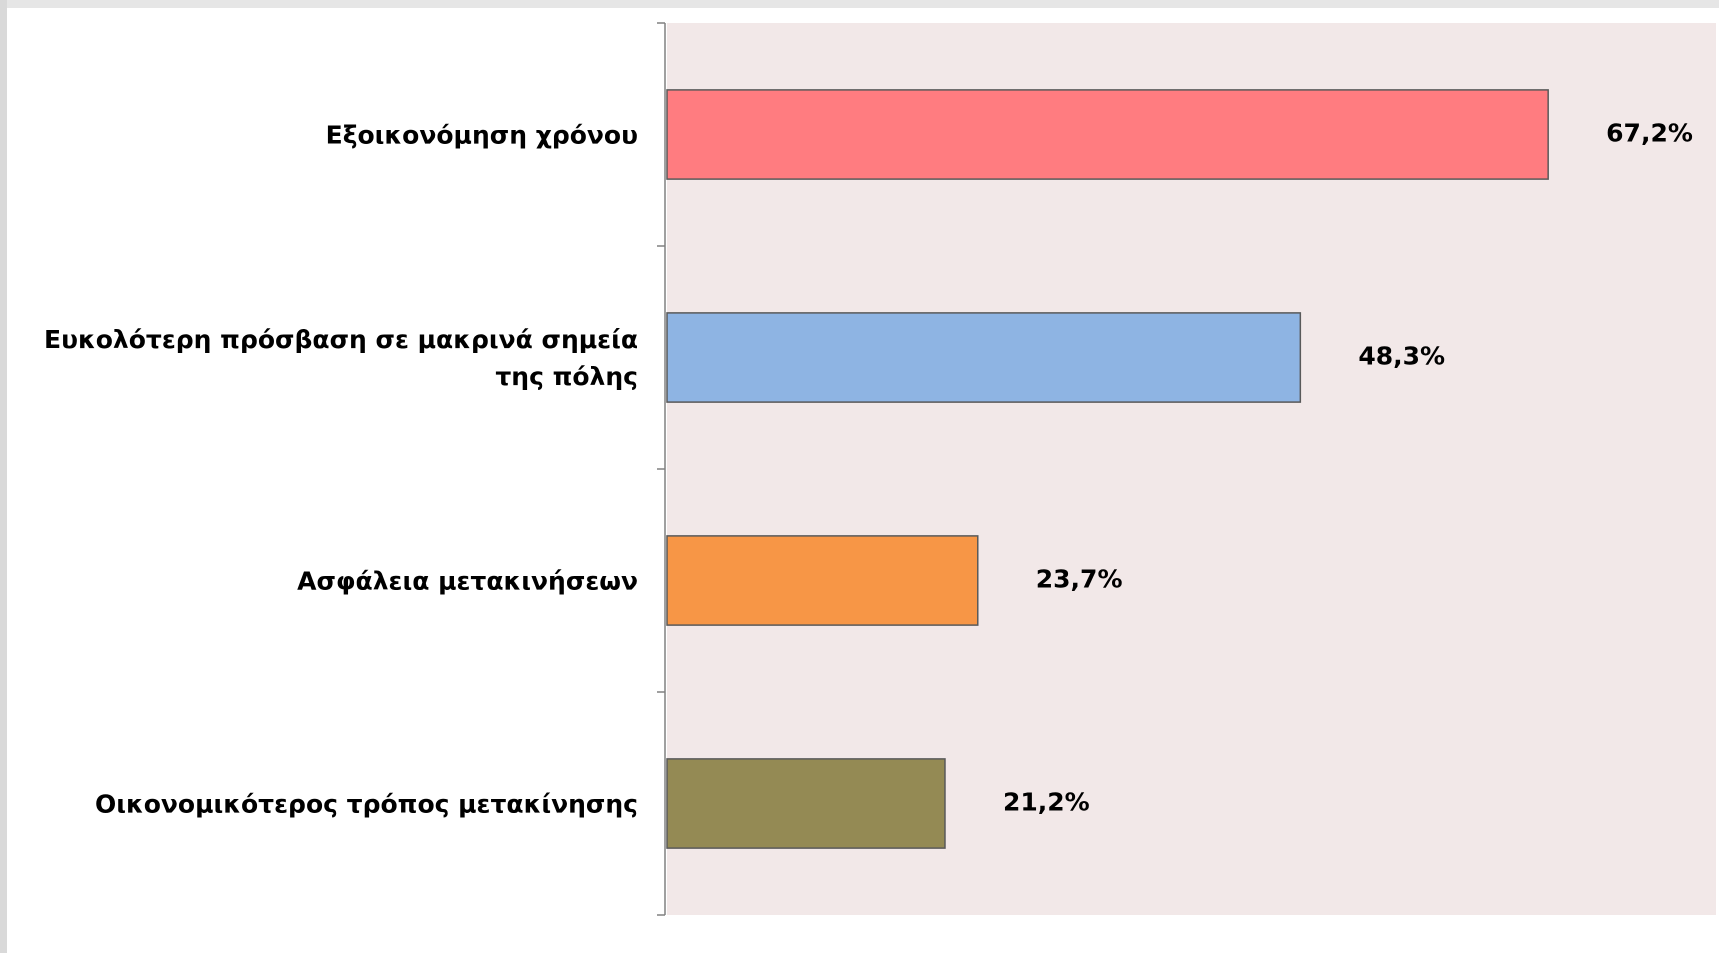 The width and height of the screenshot is (1719, 953). I want to click on data-label: 21,2%, so click(1046, 802).